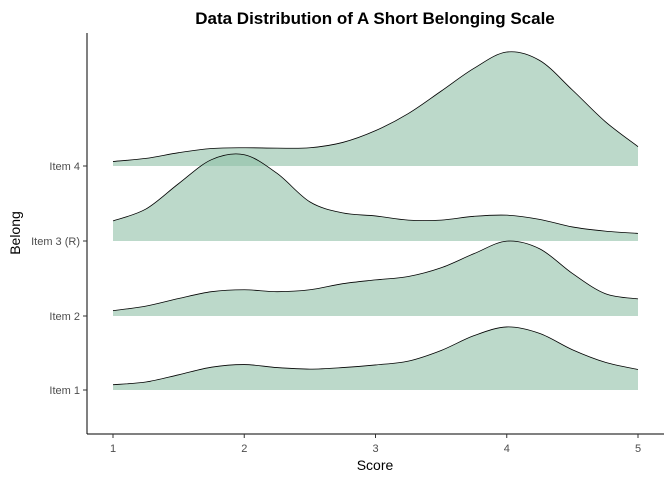  Describe the element at coordinates (15, 233) in the screenshot. I see `y-axis-title: Belong` at that location.